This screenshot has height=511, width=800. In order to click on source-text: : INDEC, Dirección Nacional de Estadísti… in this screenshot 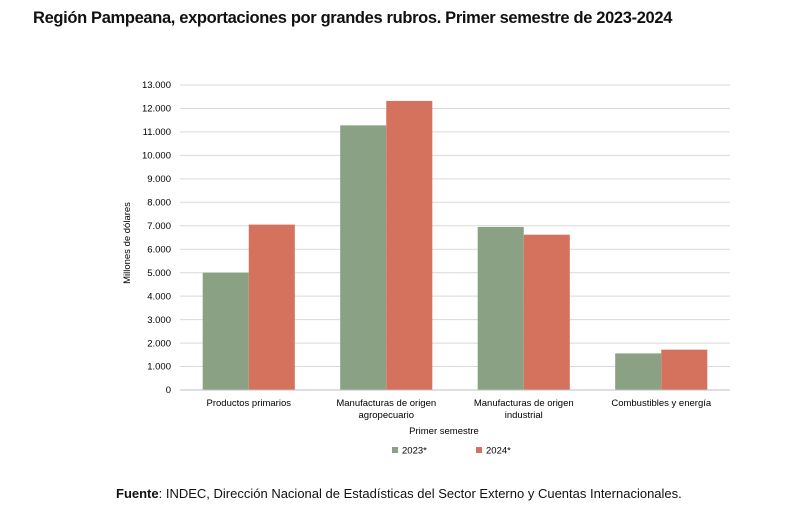, I will do `click(420, 493)`.